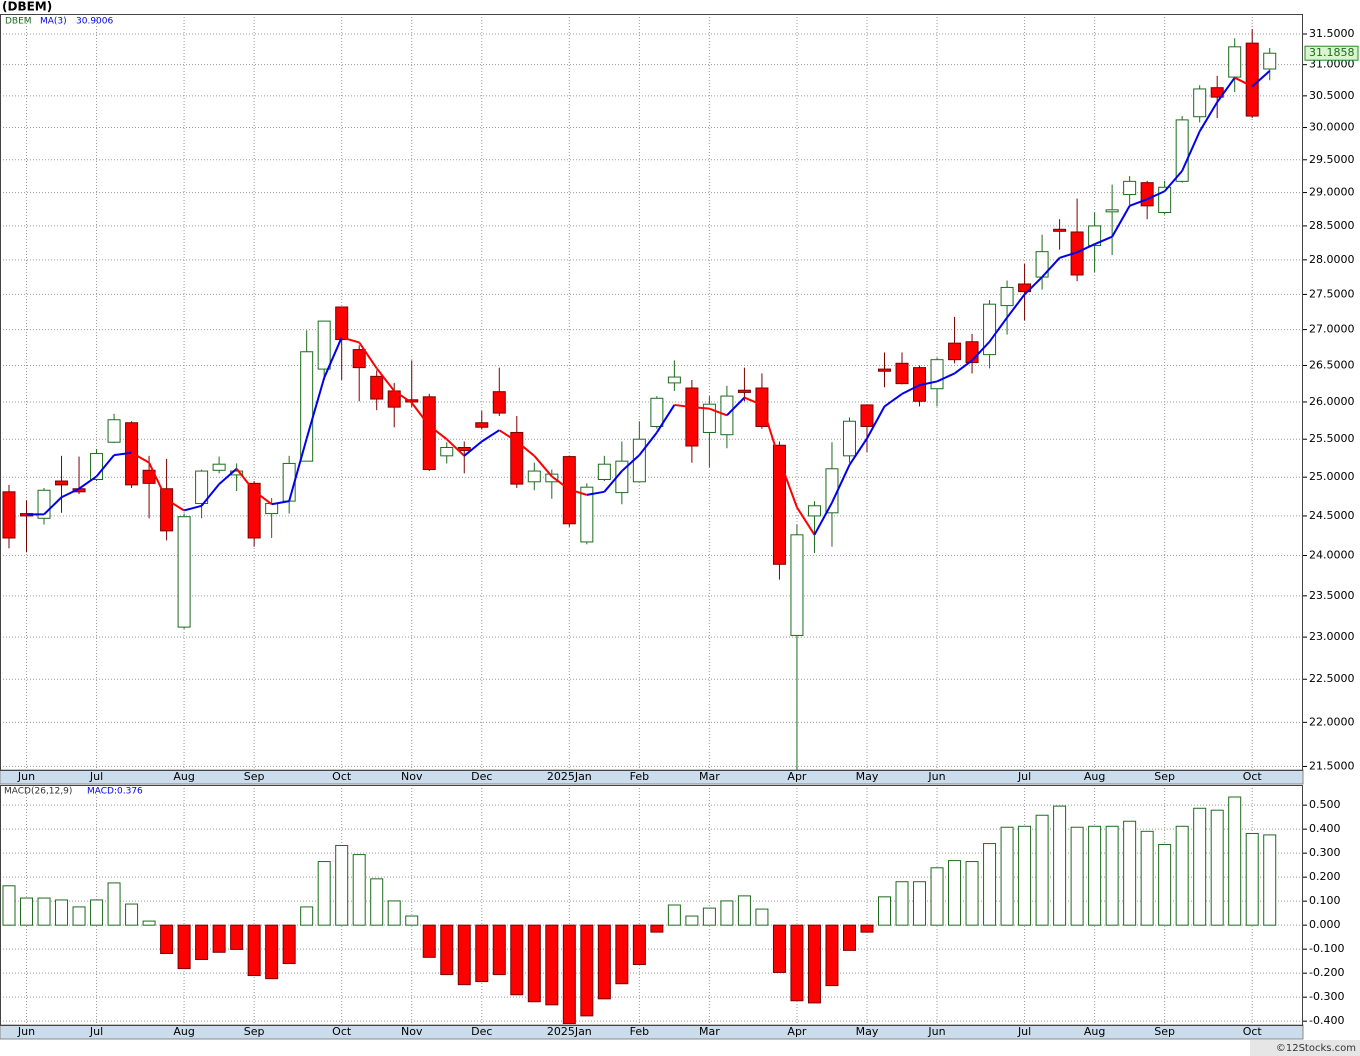 This screenshot has height=1056, width=1360. What do you see at coordinates (639, 1031) in the screenshot?
I see `x-tick-label: Feb` at bounding box center [639, 1031].